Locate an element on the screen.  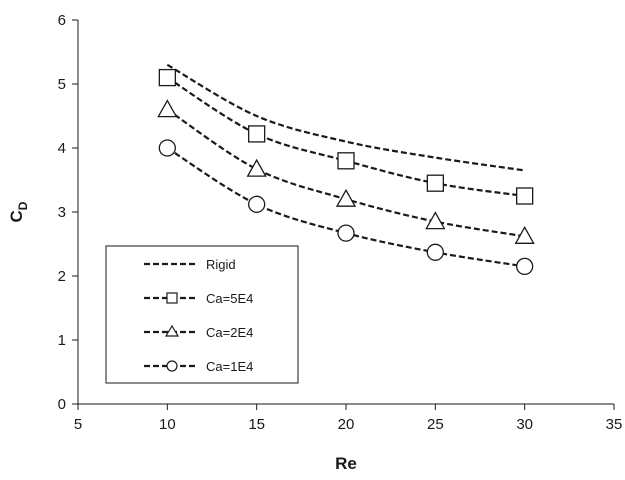
y-tick-label: 3 is located at coordinates (62, 212).